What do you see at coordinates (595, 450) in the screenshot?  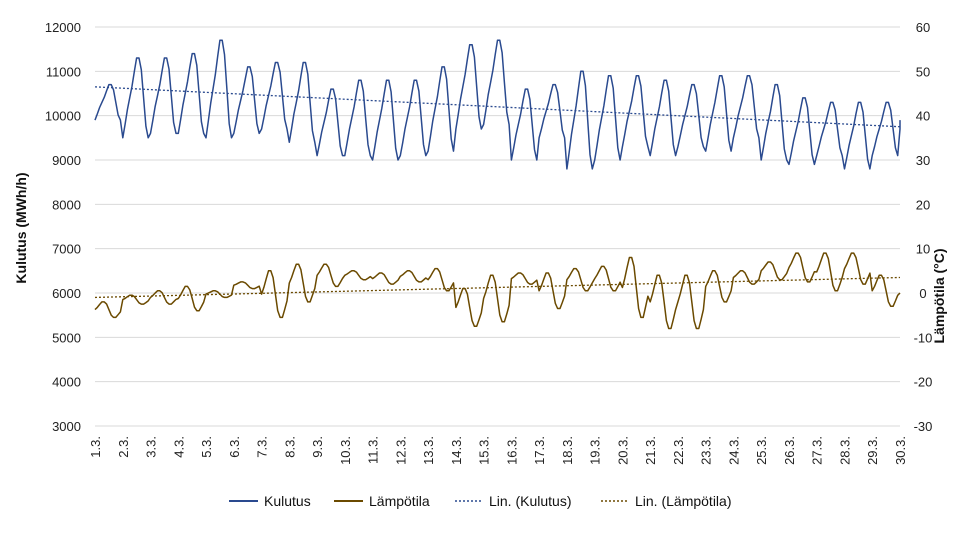 I see `x-tick-label: 19.3.` at bounding box center [595, 450].